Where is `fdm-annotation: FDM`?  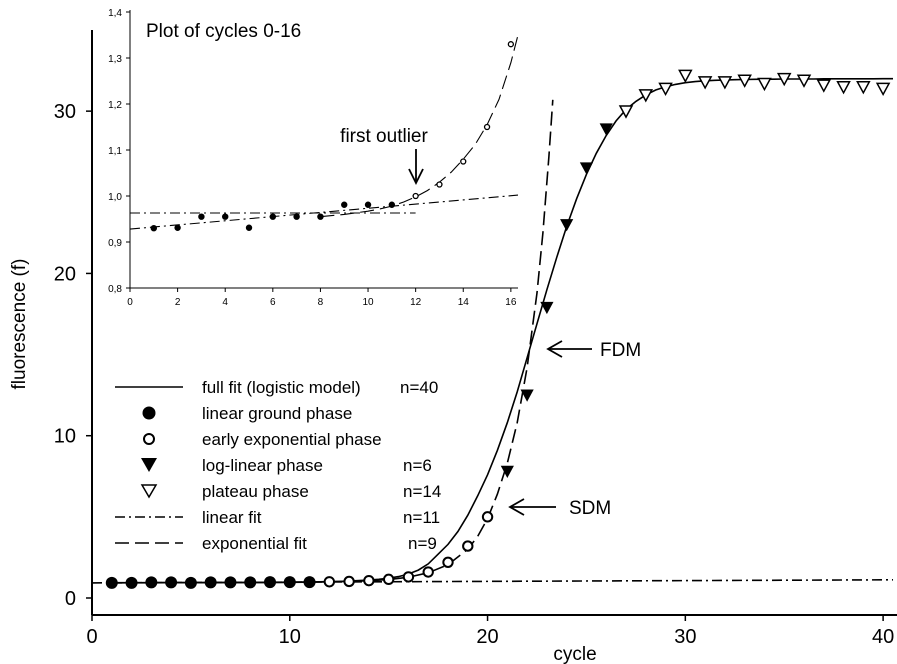 fdm-annotation: FDM is located at coordinates (593, 350).